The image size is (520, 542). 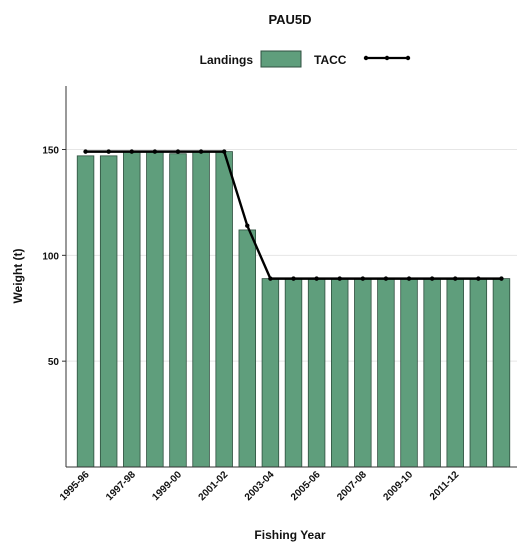 What do you see at coordinates (352, 486) in the screenshot?
I see `x-tick-label: 2007-08` at bounding box center [352, 486].